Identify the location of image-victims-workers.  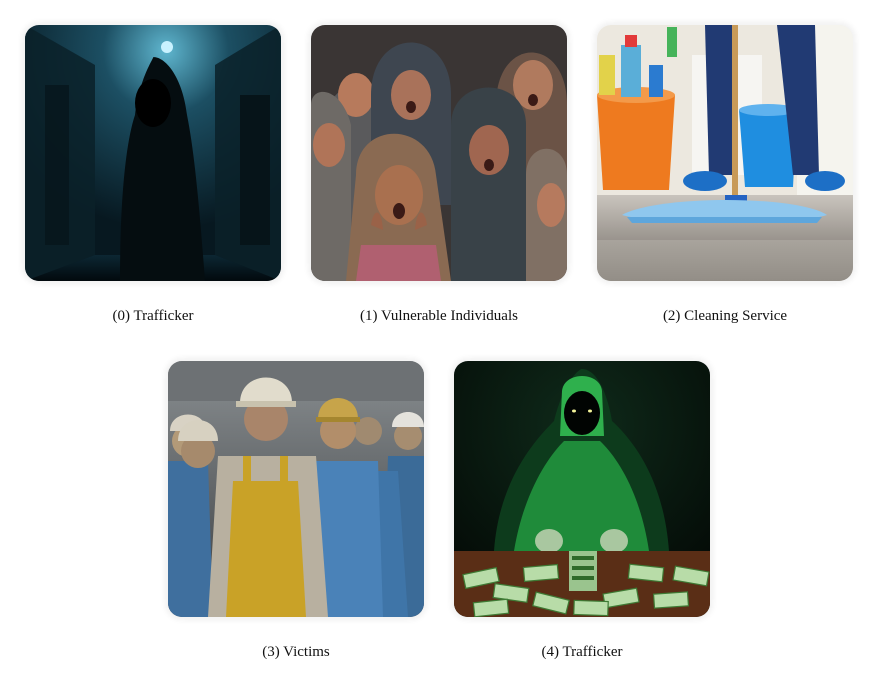
(296, 489).